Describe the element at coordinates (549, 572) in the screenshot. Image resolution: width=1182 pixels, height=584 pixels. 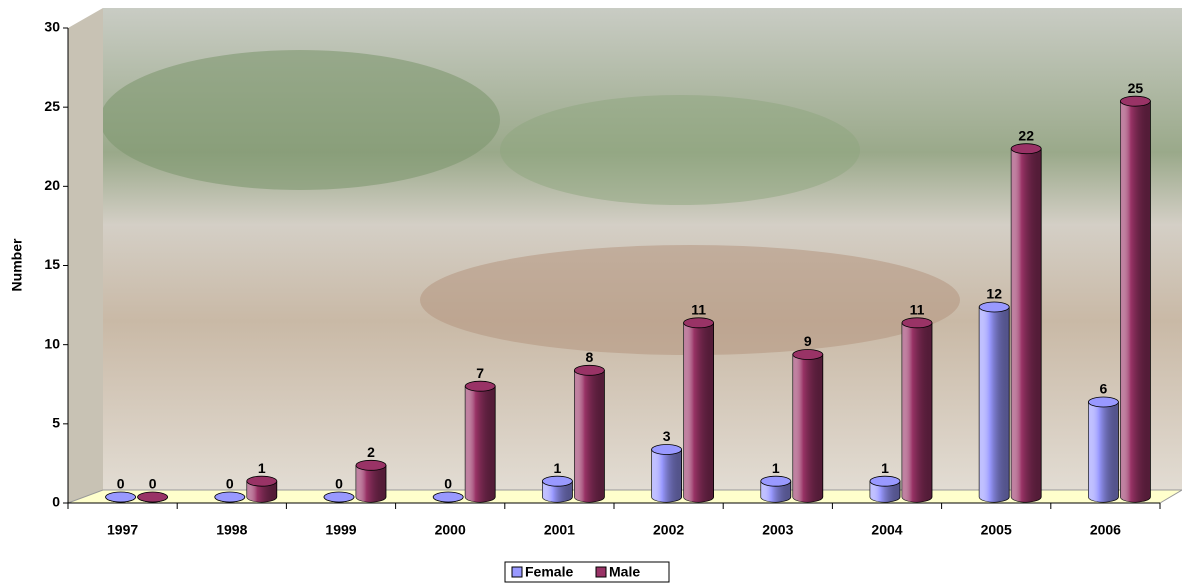
I see `legend-label: Female` at that location.